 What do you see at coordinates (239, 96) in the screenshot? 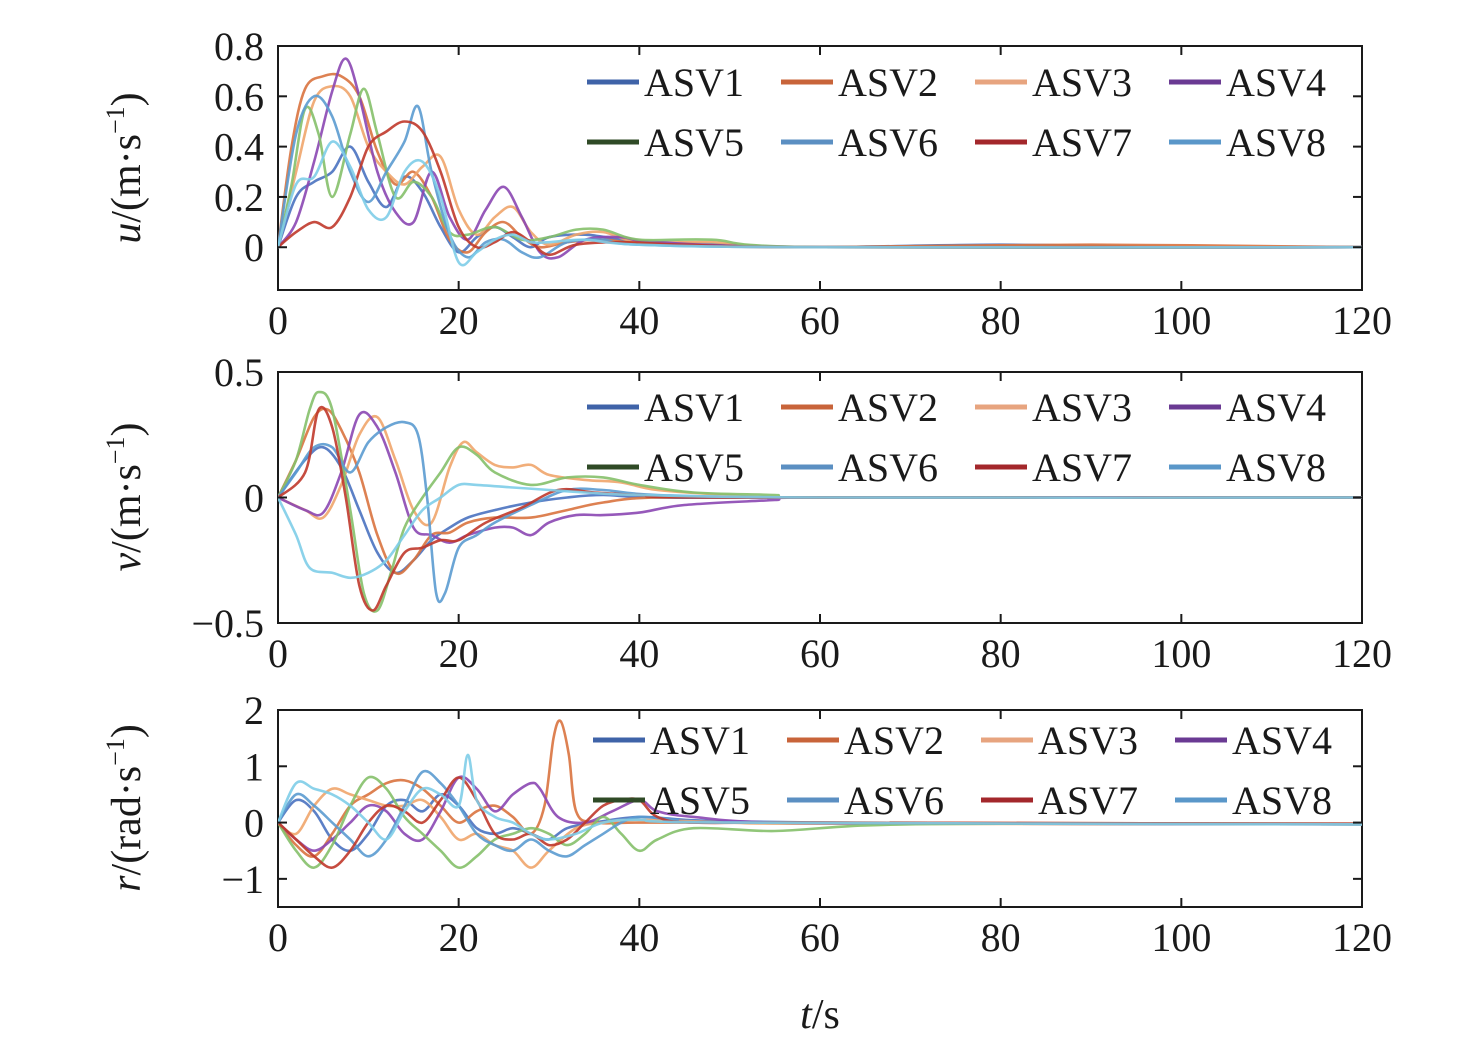
I see `y-tick-label: 0.6` at bounding box center [239, 96].